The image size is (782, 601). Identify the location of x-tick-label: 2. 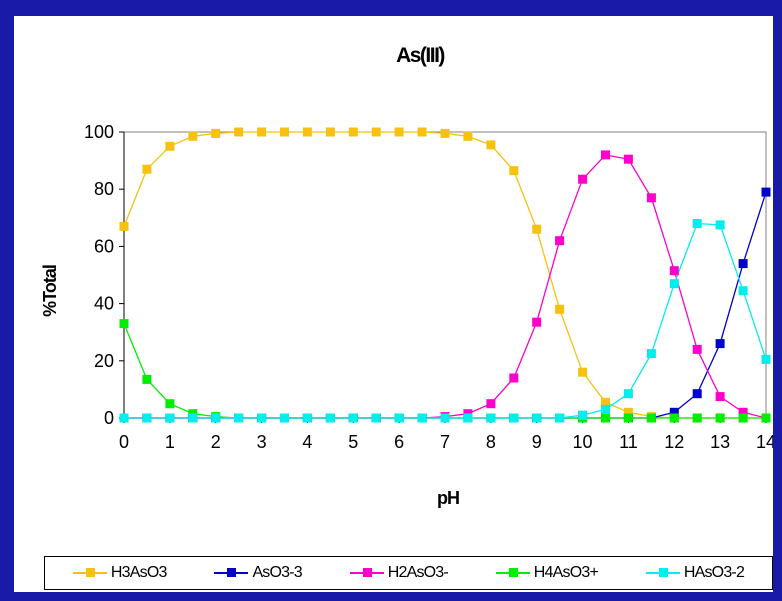
(216, 442).